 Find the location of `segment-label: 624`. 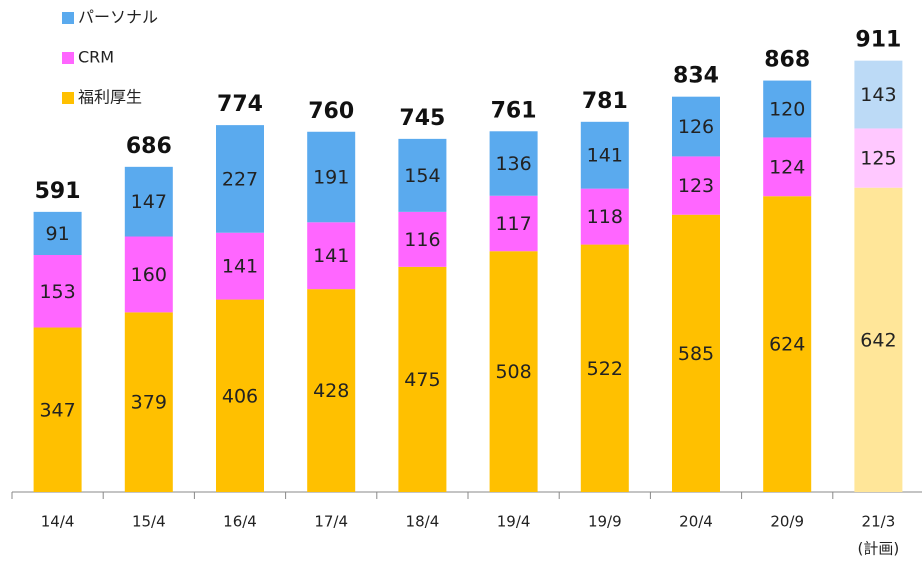

segment-label: 624 is located at coordinates (787, 345).